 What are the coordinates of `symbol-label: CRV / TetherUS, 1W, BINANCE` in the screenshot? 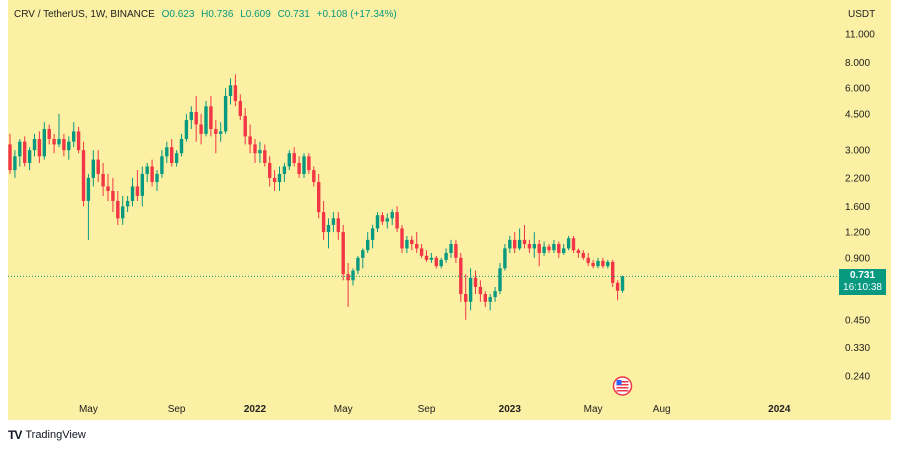 It's located at (84, 14).